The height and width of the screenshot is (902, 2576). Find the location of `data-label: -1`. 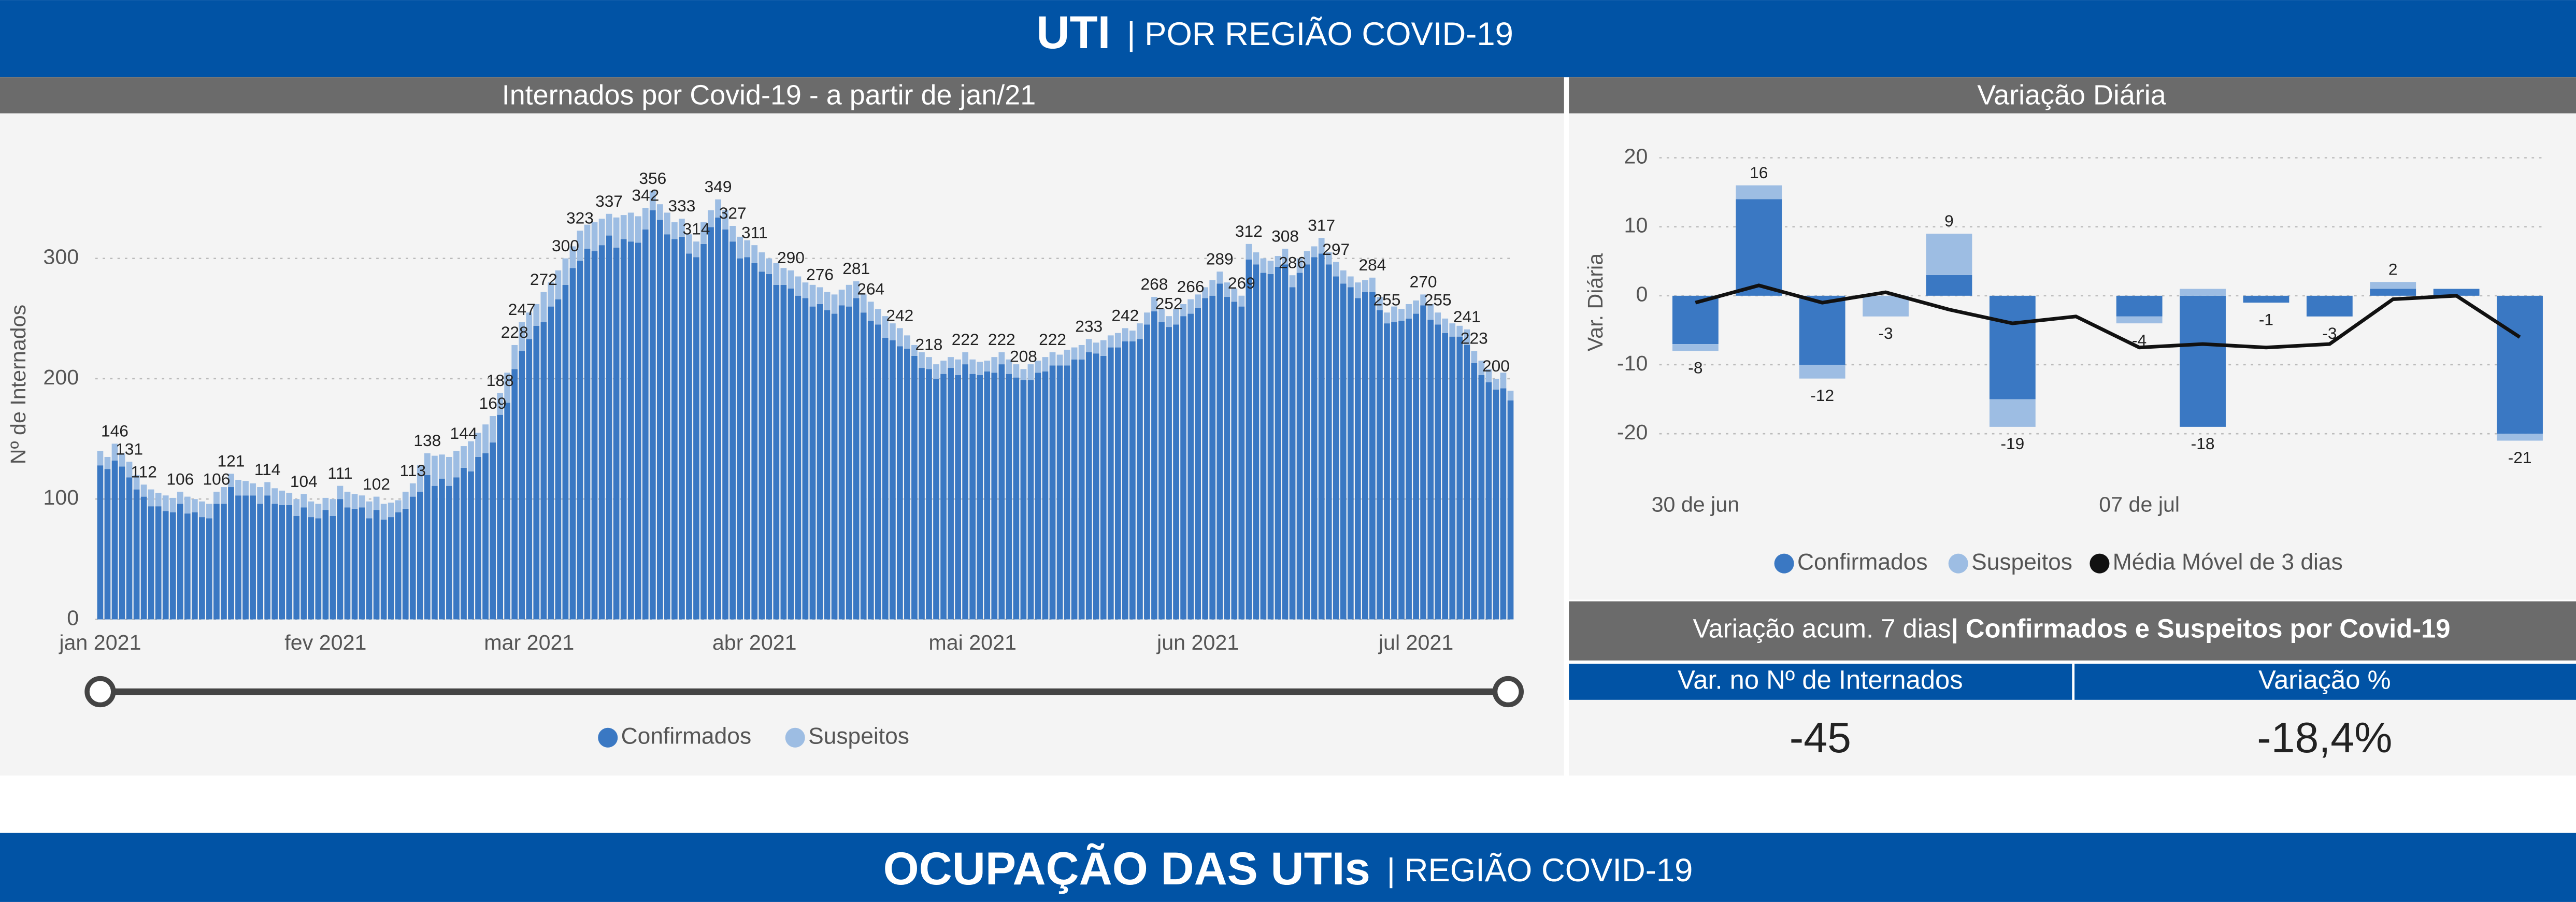

data-label: -1 is located at coordinates (2266, 319).